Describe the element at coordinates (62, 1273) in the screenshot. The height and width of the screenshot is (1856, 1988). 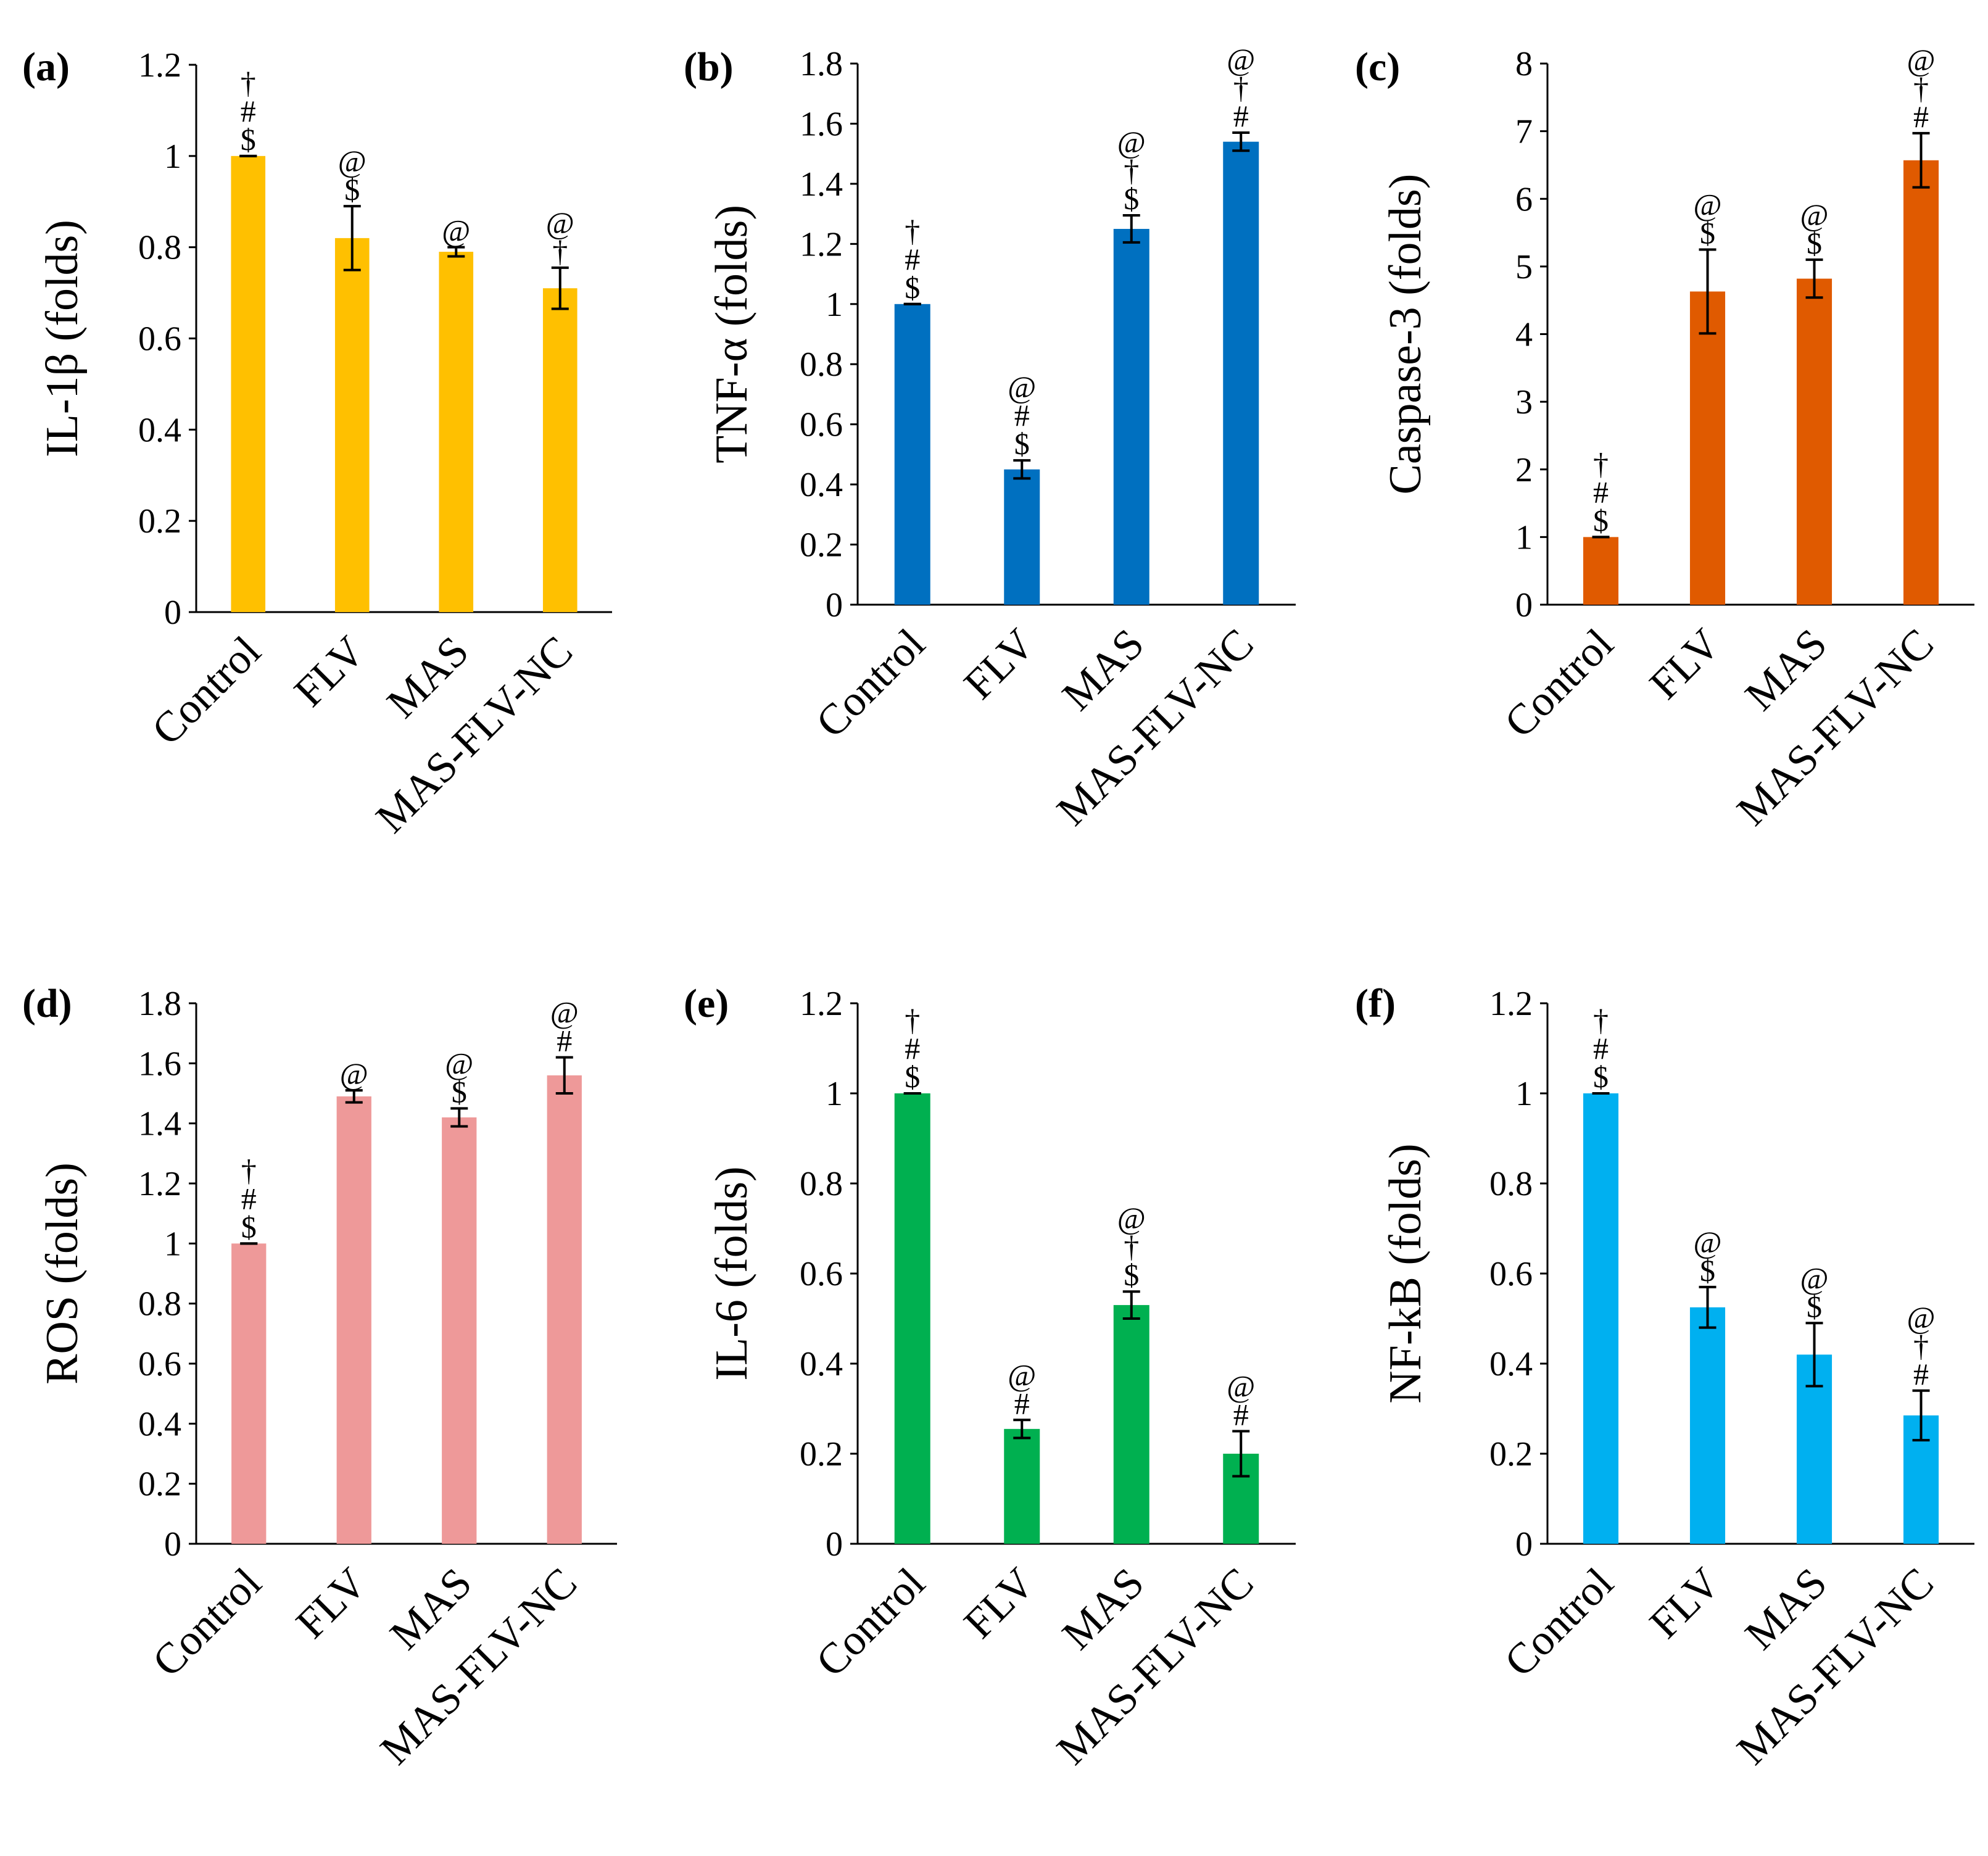
I see `y-axis-label: ROS (folds)` at that location.